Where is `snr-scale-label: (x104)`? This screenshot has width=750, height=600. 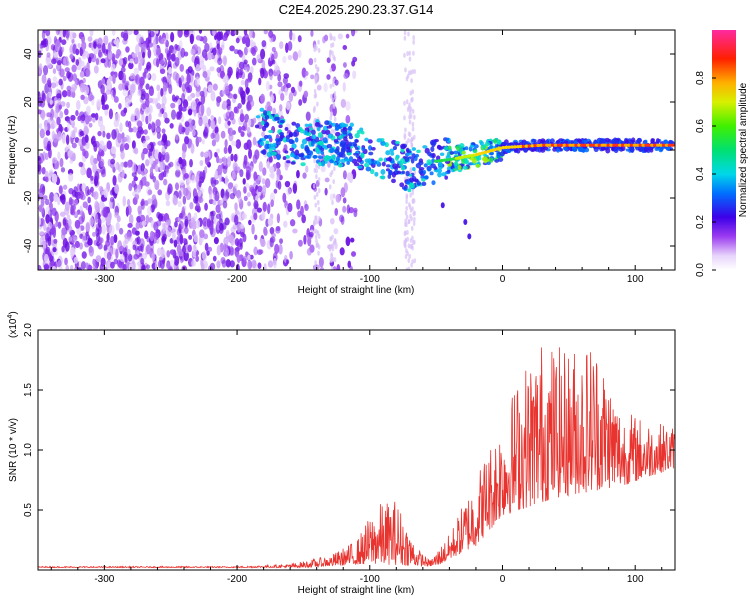 snr-scale-label: (x104) is located at coordinates (13, 324).